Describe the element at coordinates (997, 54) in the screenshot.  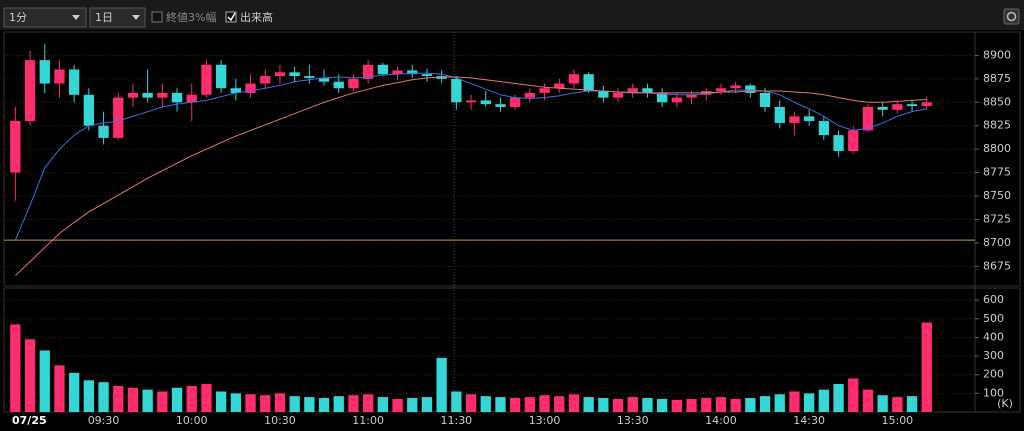
I see `y-tick-label: 8900` at that location.